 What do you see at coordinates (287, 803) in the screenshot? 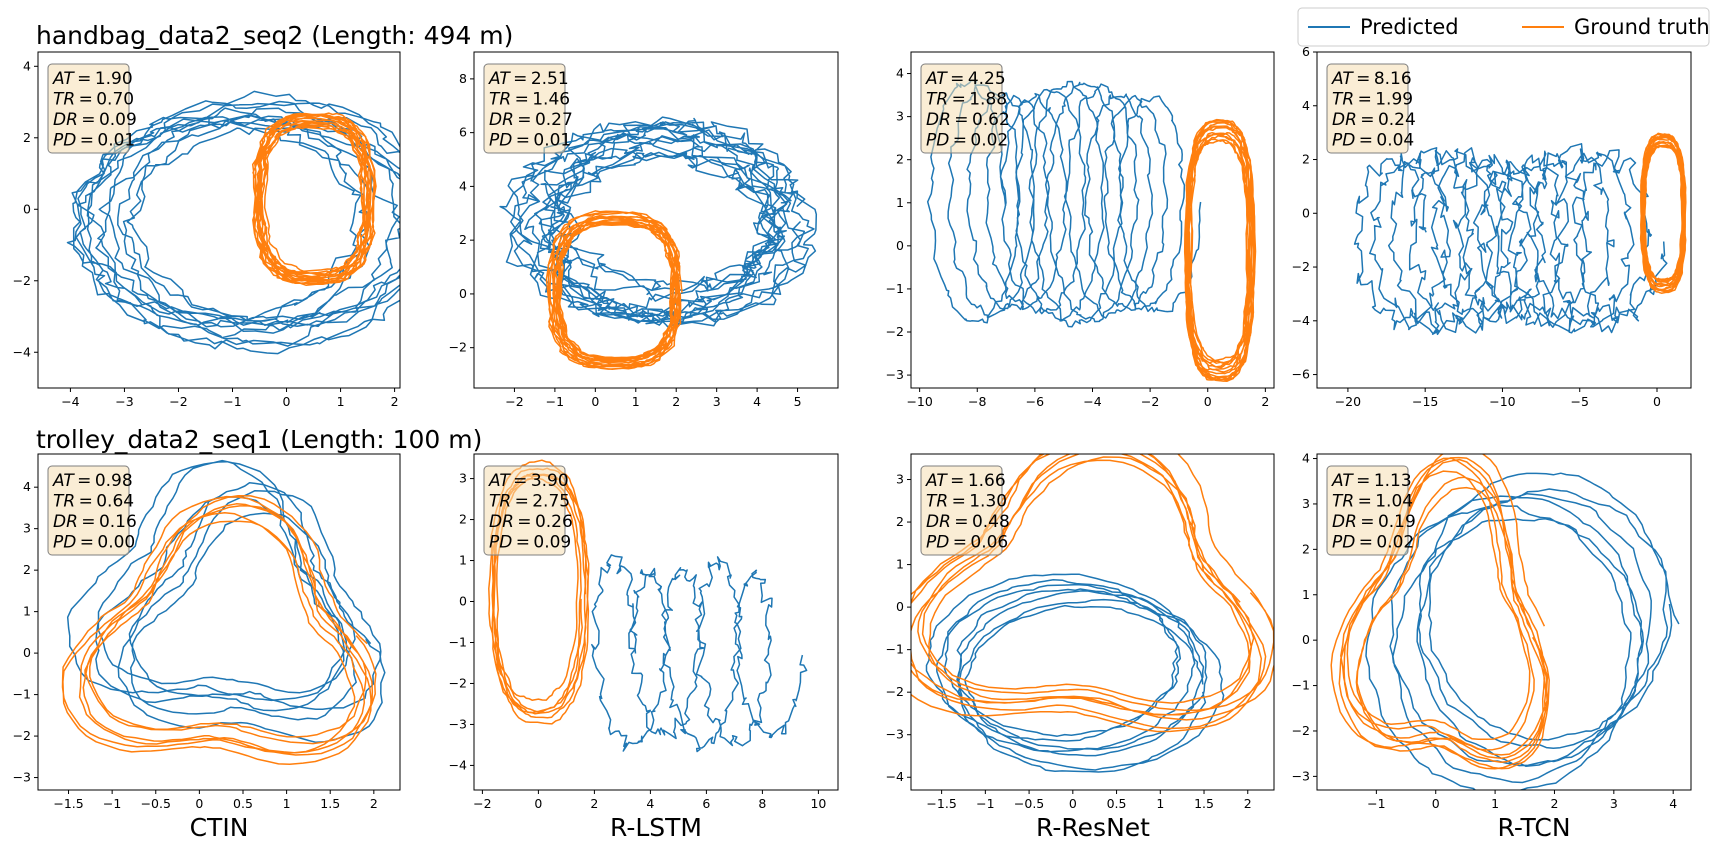
I see `x-tick-label: 1` at bounding box center [287, 803].